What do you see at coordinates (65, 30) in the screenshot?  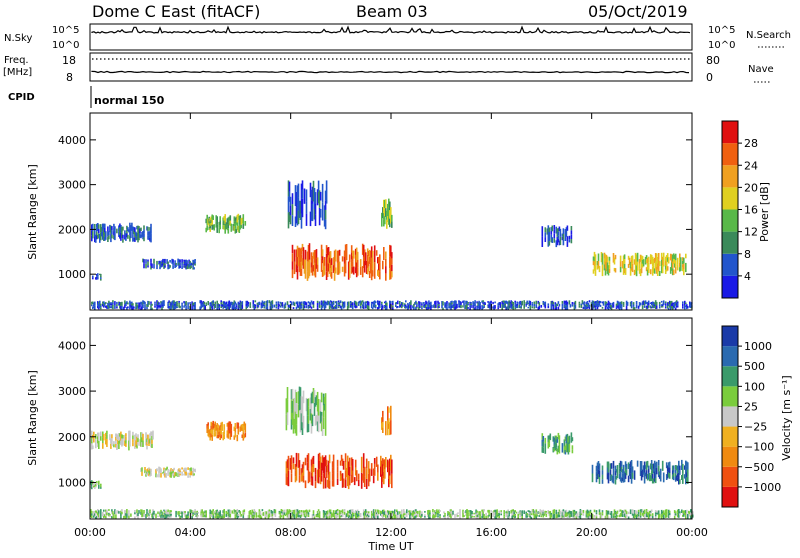 I see `nsky-tick-left-high: 10^5` at bounding box center [65, 30].